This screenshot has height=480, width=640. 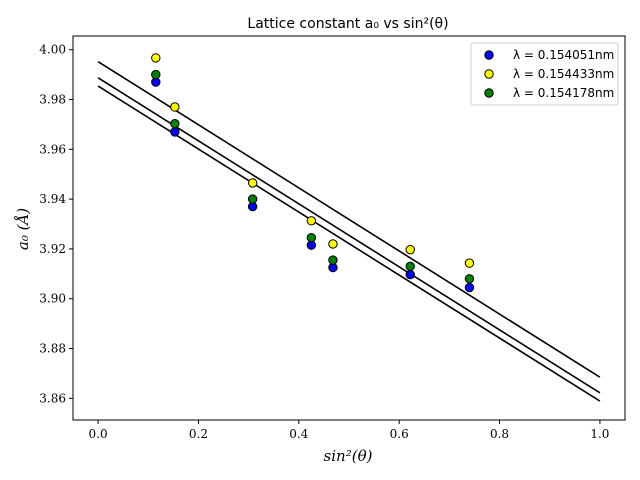 What do you see at coordinates (563, 93) in the screenshot?
I see `legend-label: λ = 0.154178nm` at bounding box center [563, 93].